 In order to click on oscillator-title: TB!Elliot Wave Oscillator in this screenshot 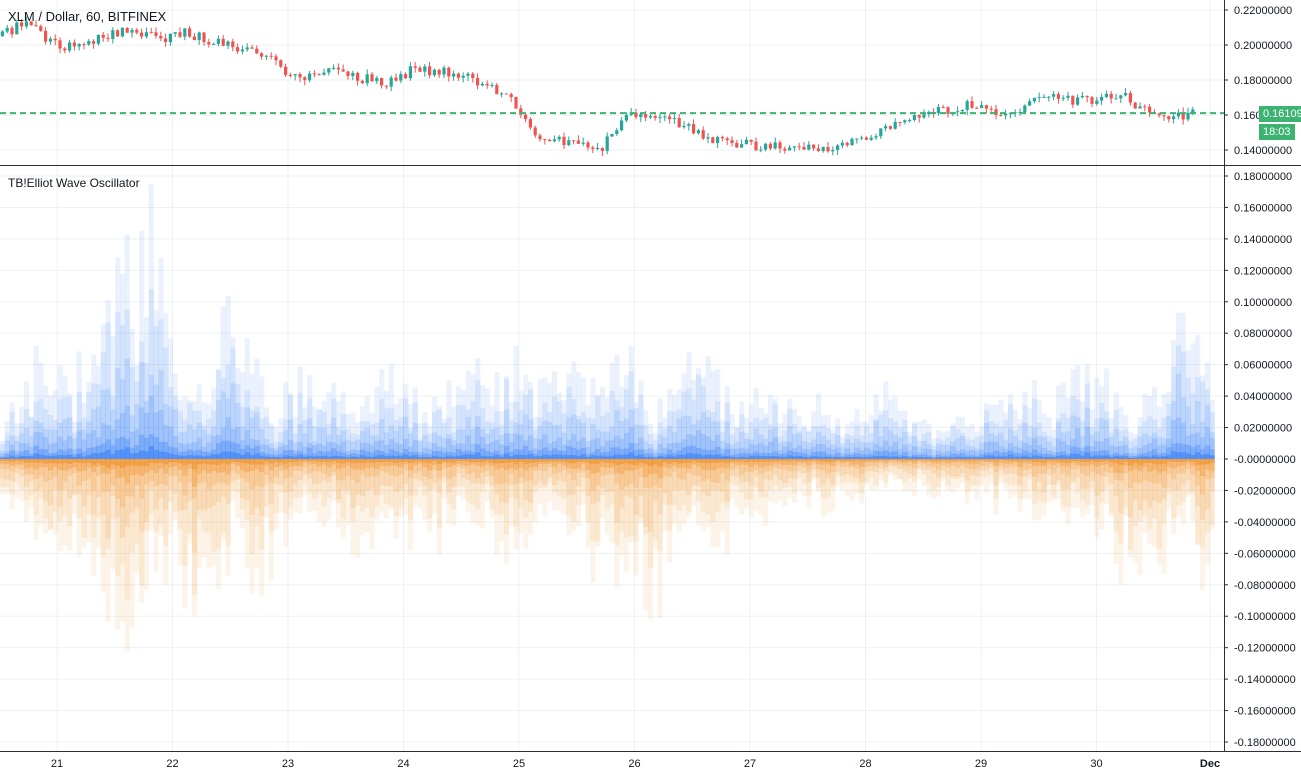, I will do `click(74, 183)`.